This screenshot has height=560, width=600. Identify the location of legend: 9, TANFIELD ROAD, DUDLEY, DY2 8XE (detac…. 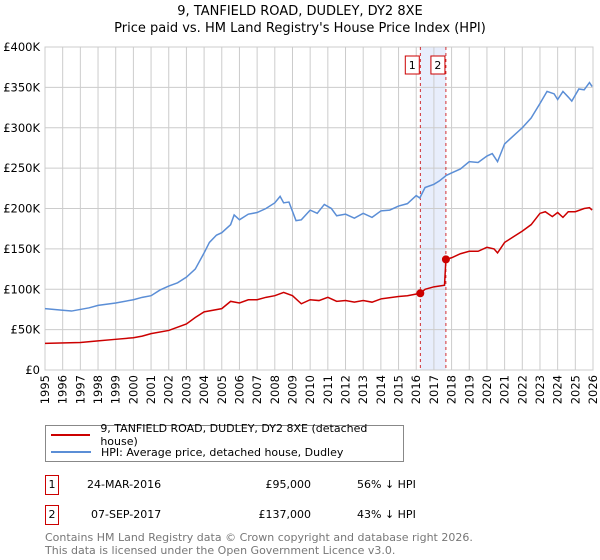
(224, 442).